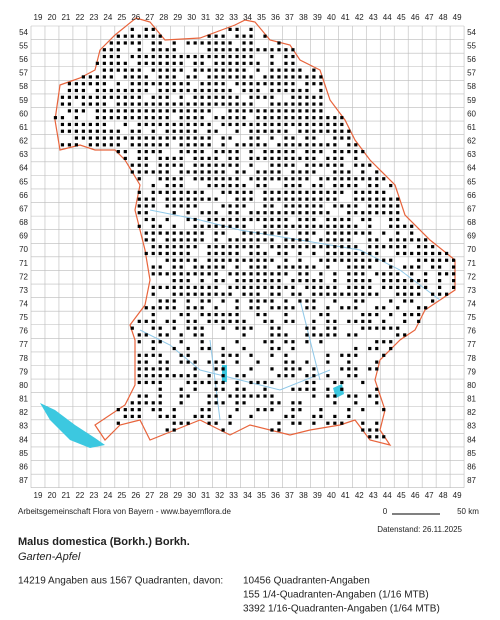 The image size is (500, 620). What do you see at coordinates (23, 113) in the screenshot?
I see `row-label: 60` at bounding box center [23, 113].